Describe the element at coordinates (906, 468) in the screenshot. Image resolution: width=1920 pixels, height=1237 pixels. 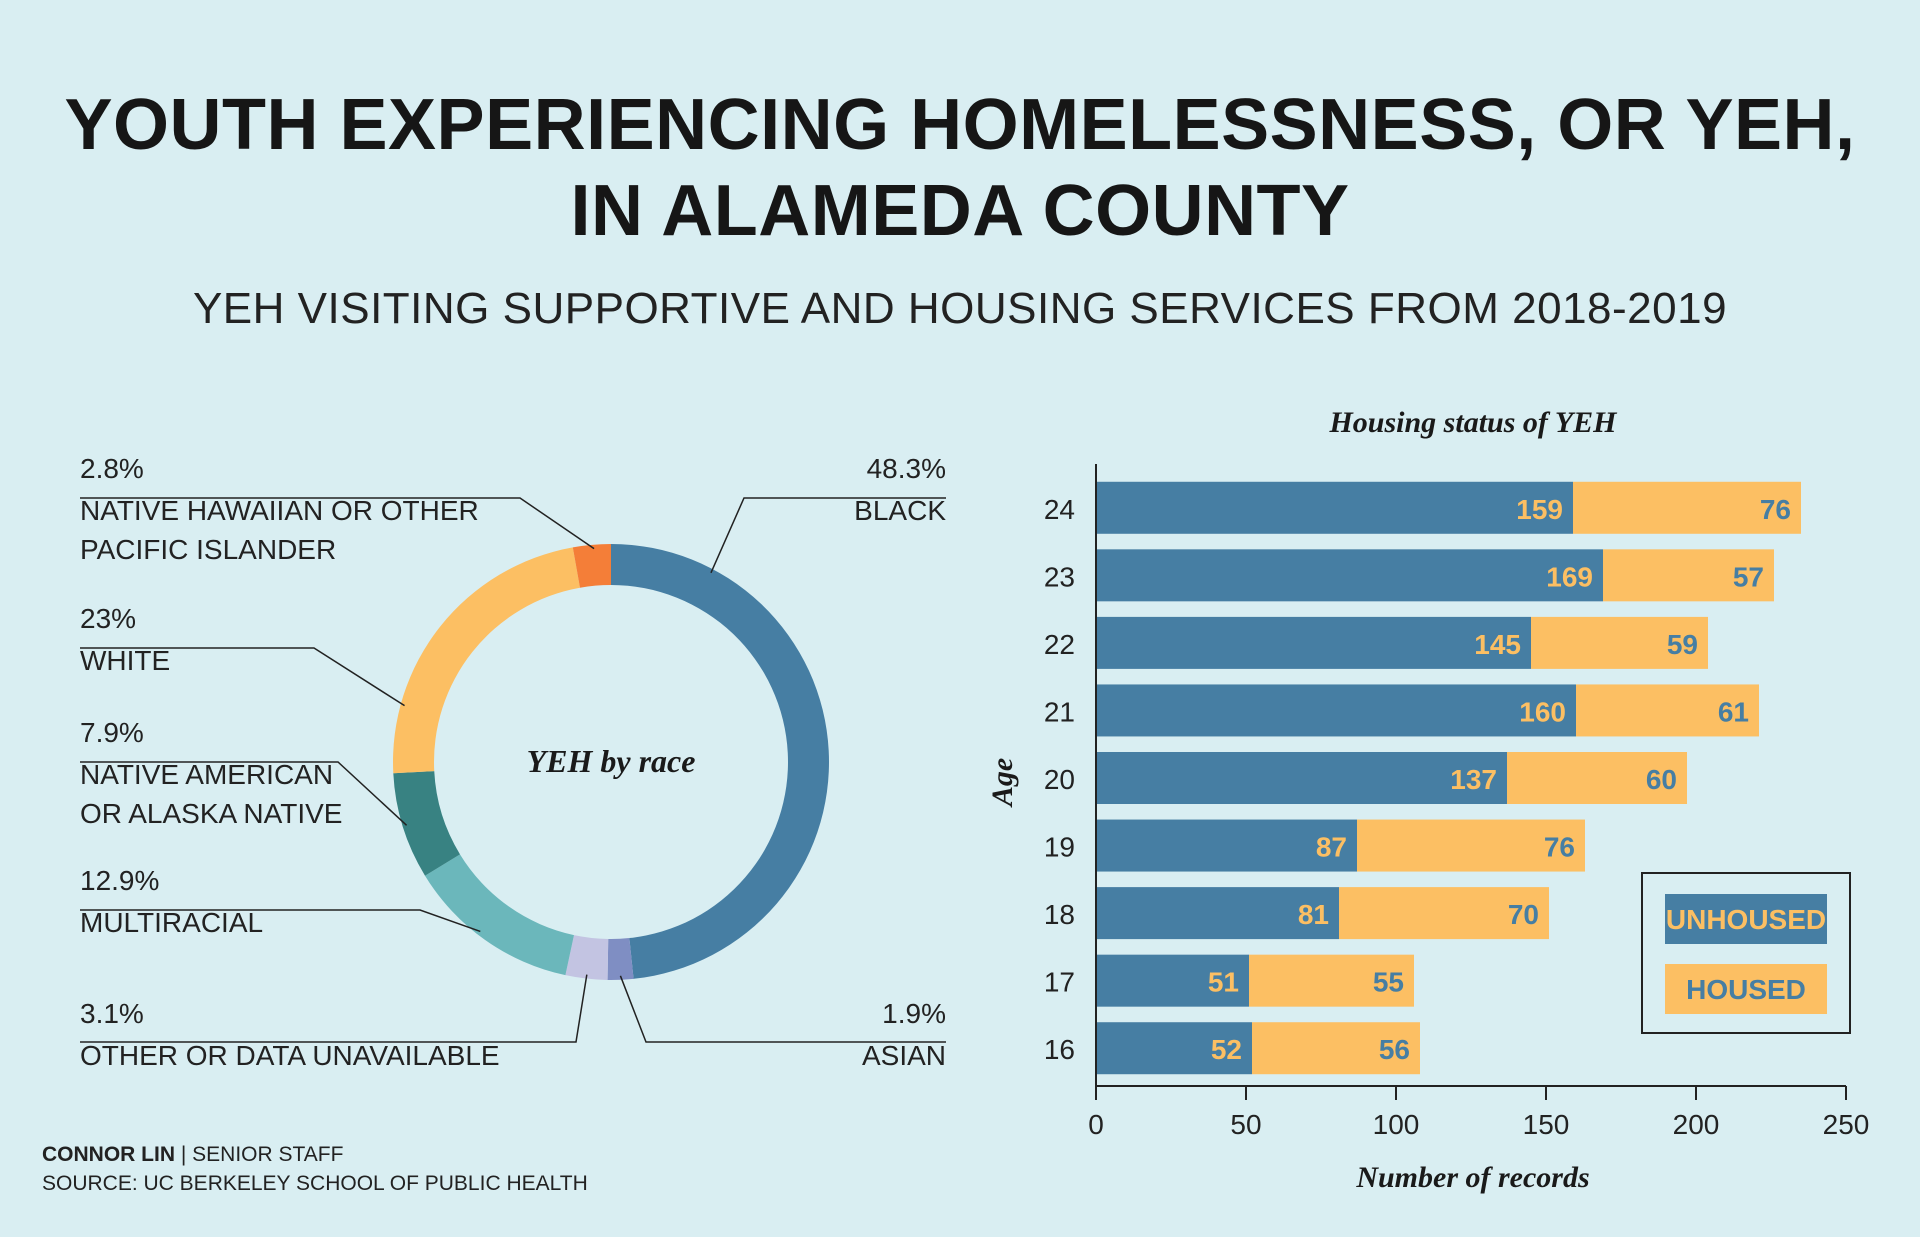
I see `slice-percent-label: 48.3%` at that location.